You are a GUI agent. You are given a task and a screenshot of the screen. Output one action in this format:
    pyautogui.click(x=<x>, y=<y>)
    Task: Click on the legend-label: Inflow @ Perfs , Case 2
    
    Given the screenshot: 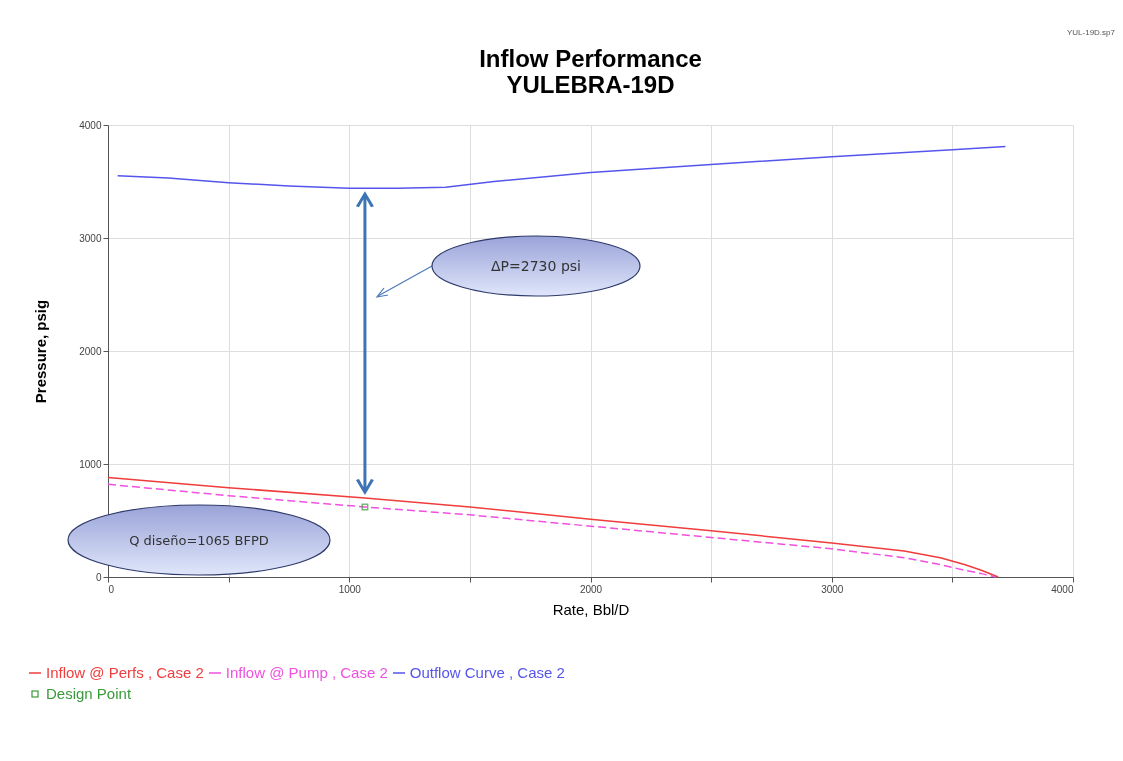 What is the action you would take?
    pyautogui.click(x=125, y=672)
    